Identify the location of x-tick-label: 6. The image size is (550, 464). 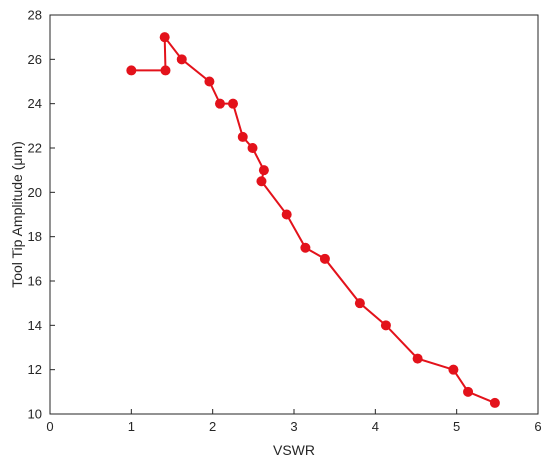
(537, 426).